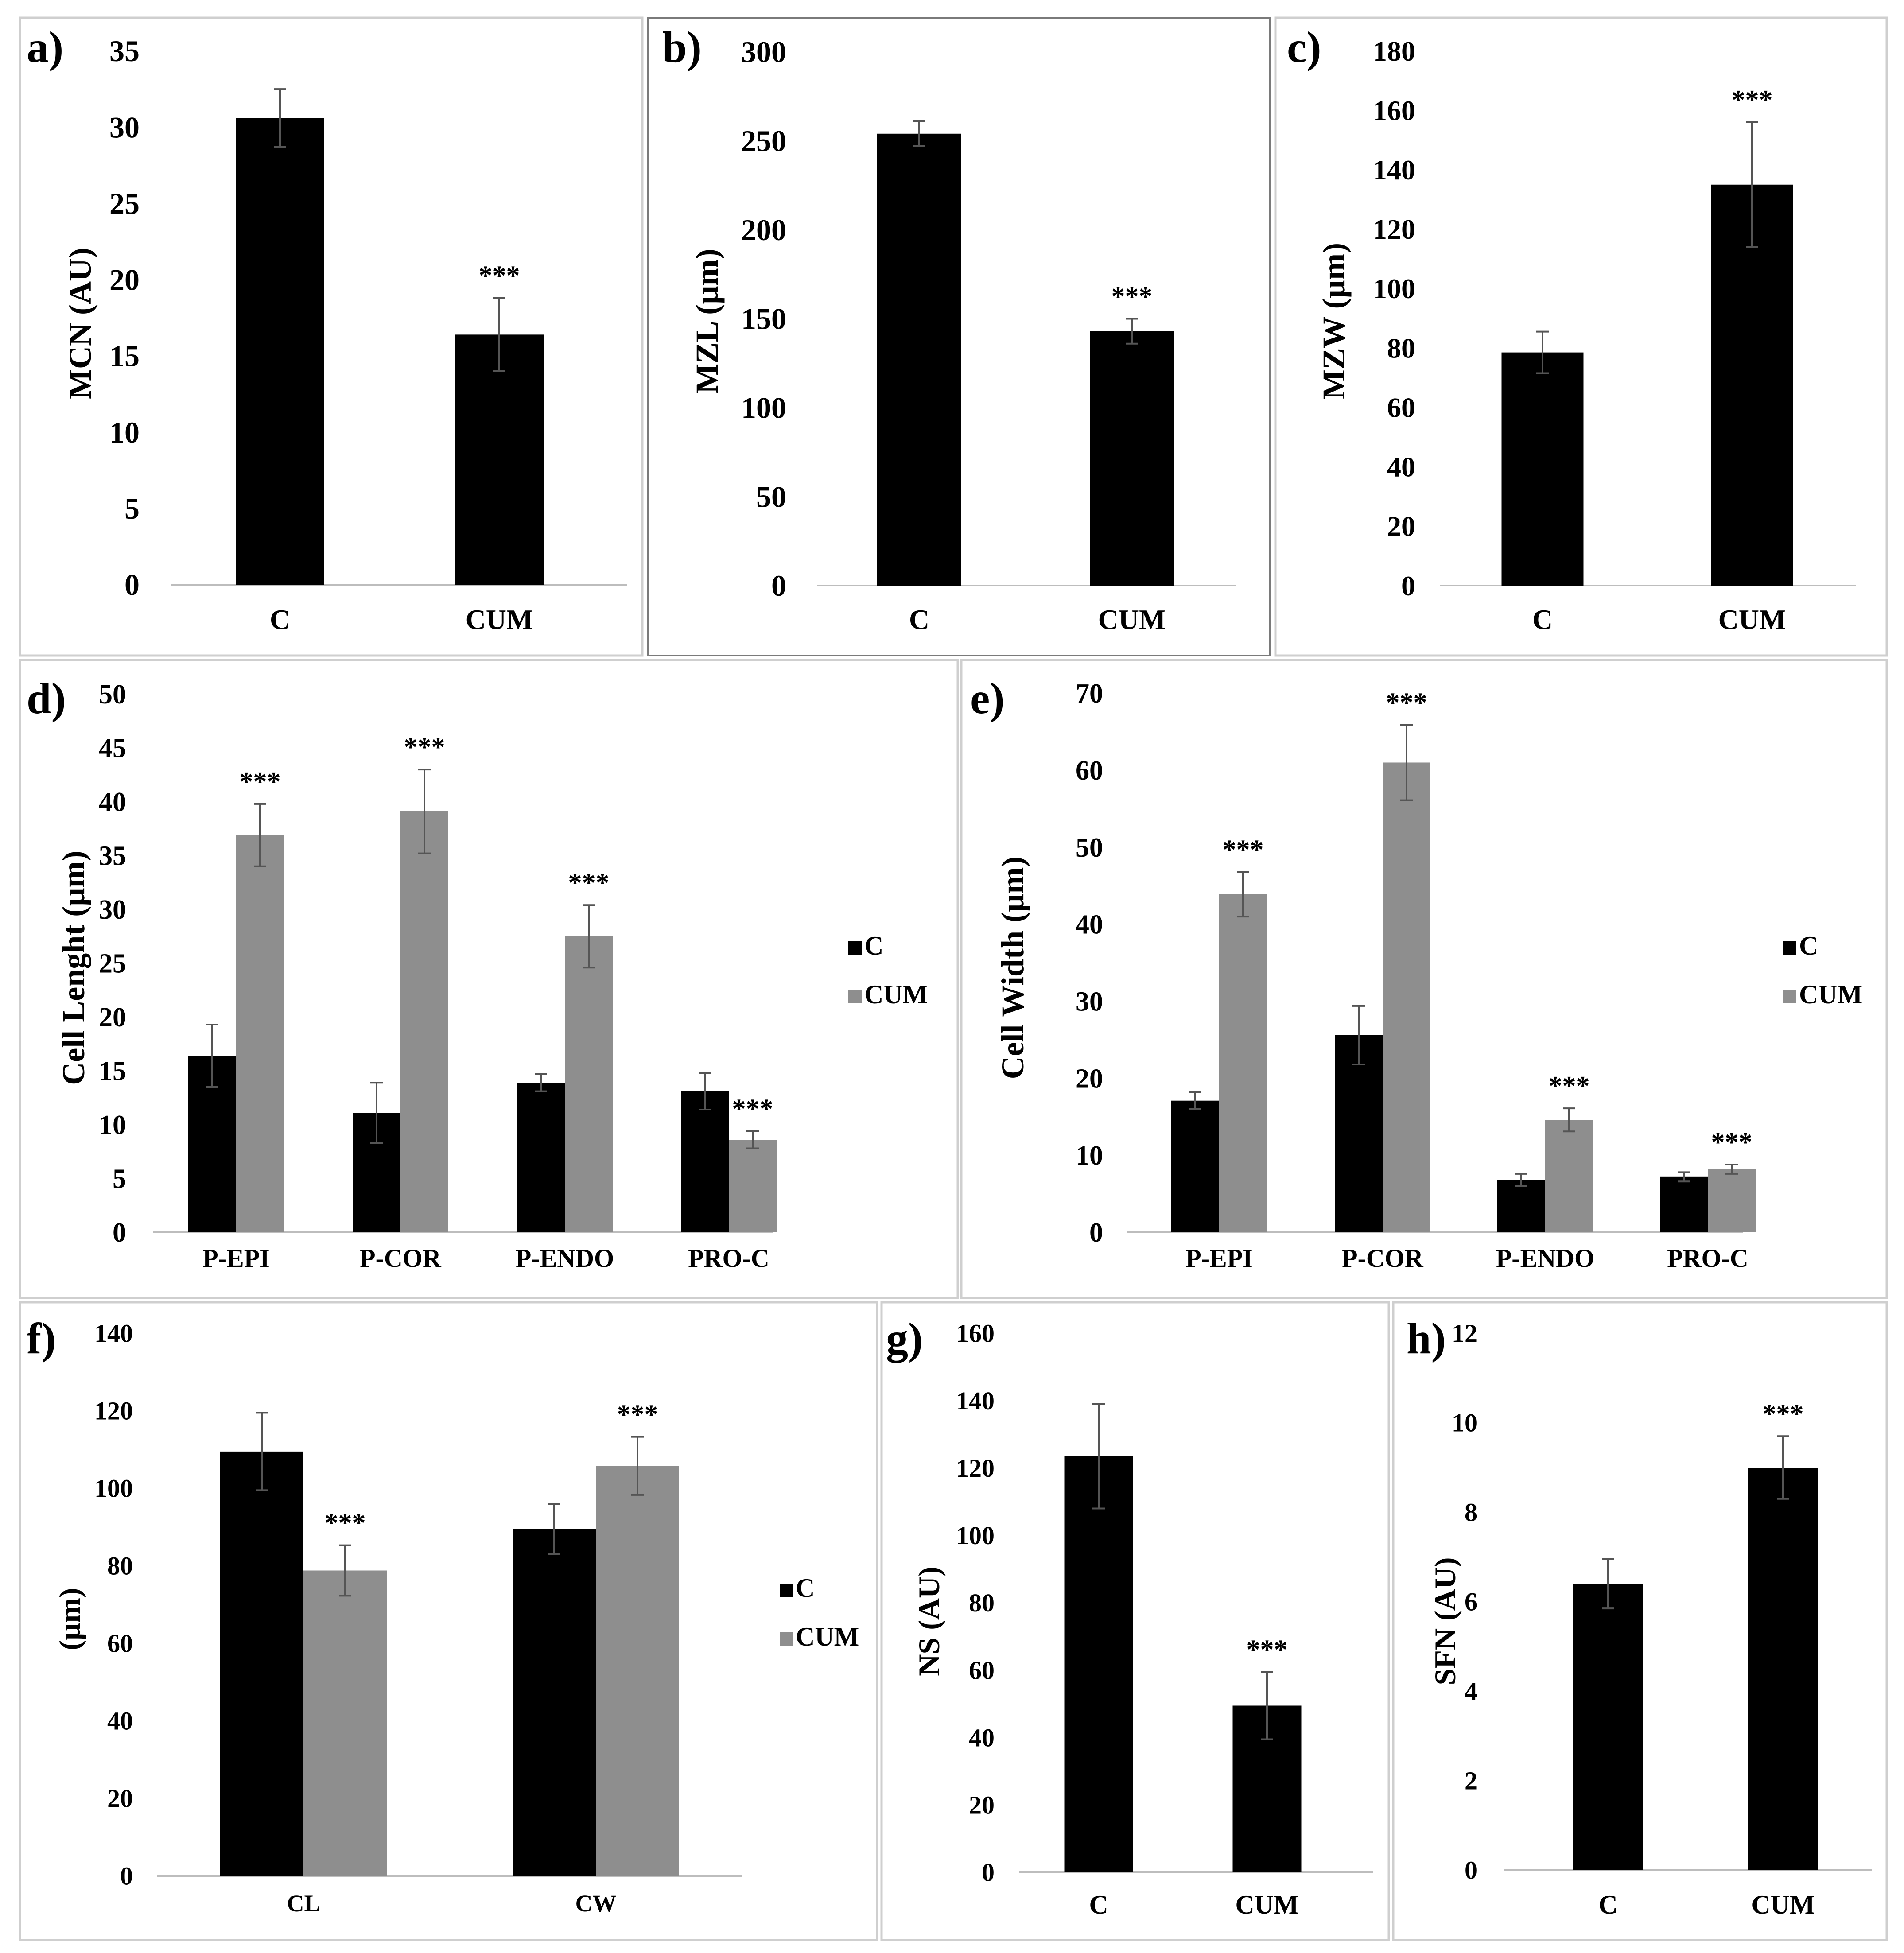  What do you see at coordinates (541, 1158) in the screenshot?
I see `panel-d-bar-p-endo-c` at bounding box center [541, 1158].